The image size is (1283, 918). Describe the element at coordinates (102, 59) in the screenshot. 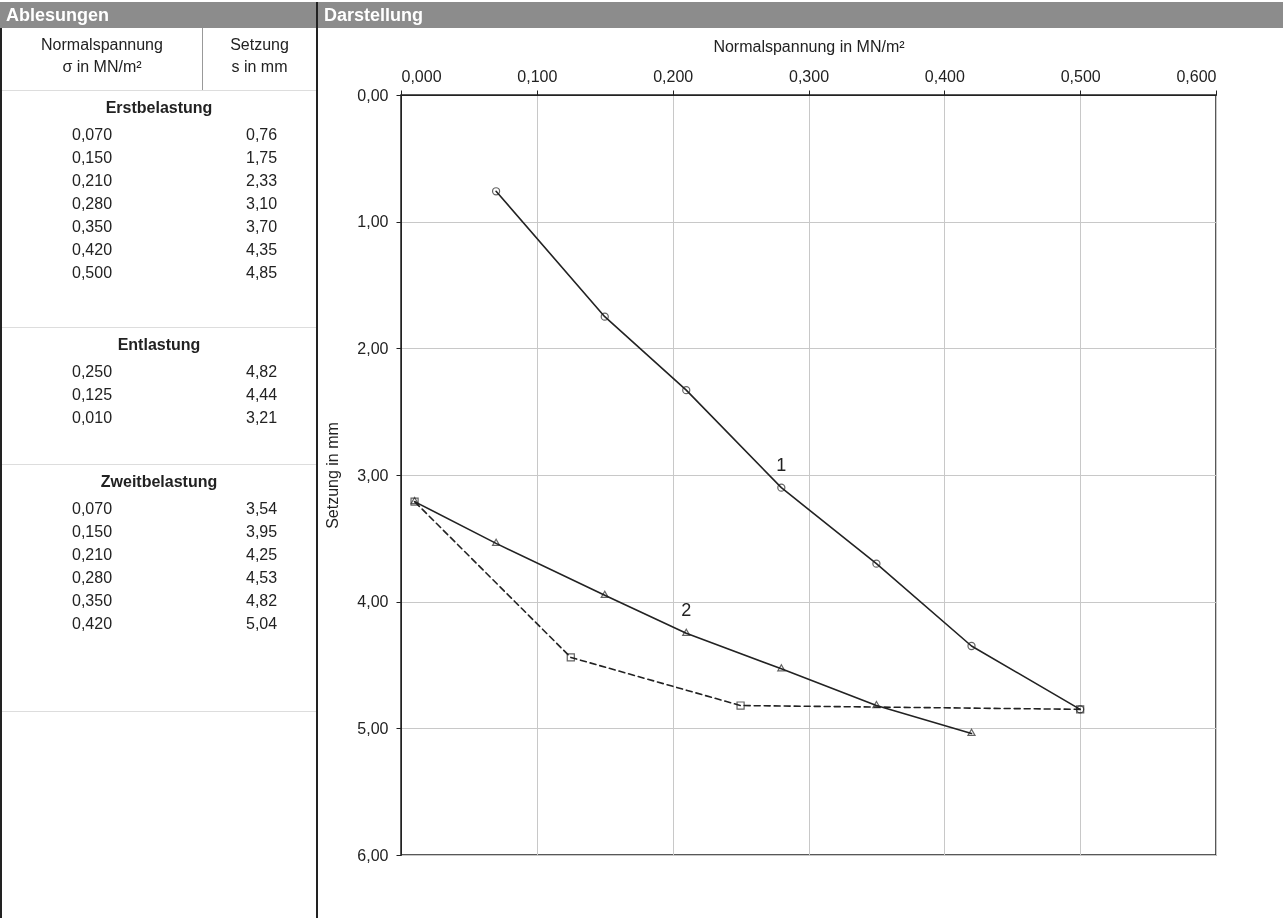

I see `text: Normalspannung σ in MN/m²` at that location.